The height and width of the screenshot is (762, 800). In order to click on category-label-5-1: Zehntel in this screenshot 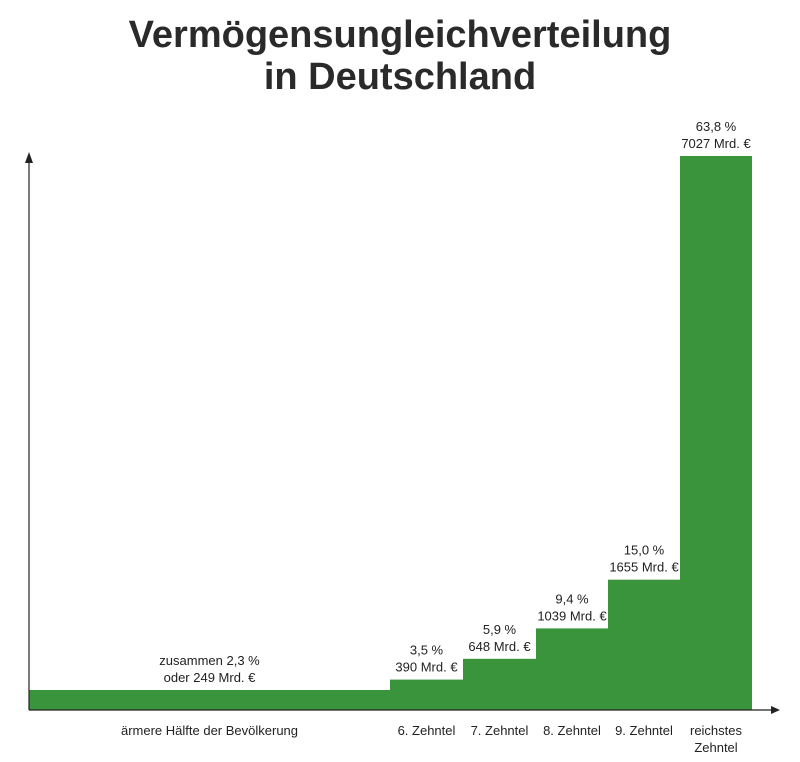, I will do `click(715, 747)`.